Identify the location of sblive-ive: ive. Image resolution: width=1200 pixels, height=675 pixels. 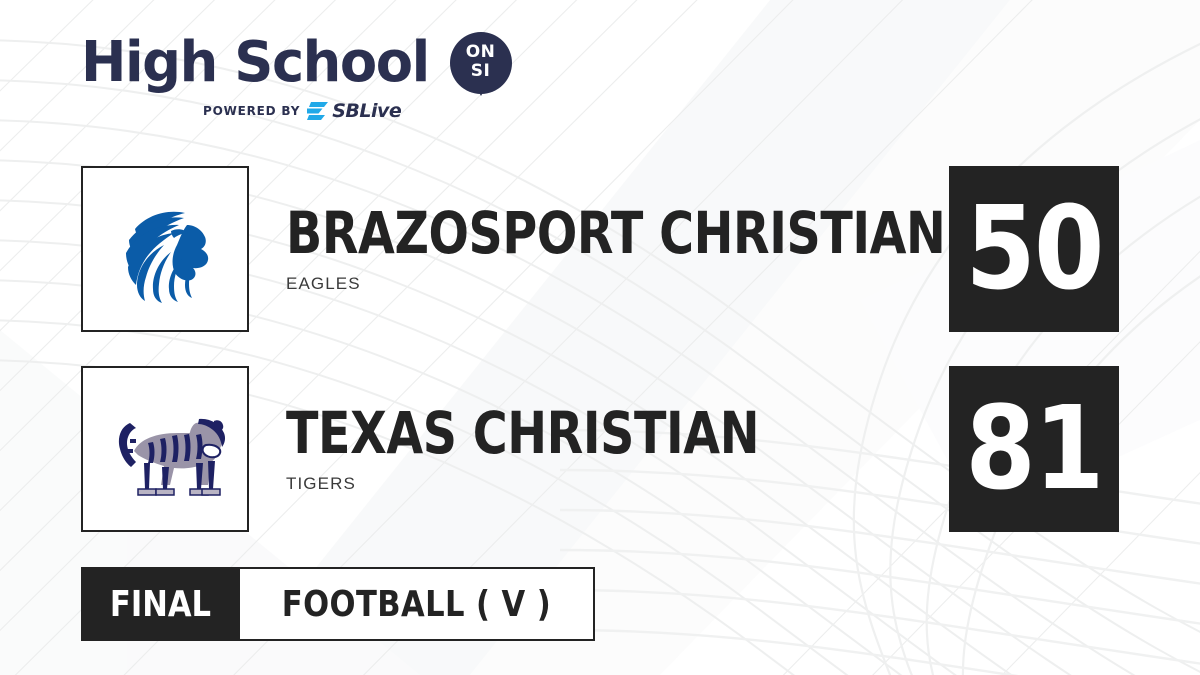
(386, 111).